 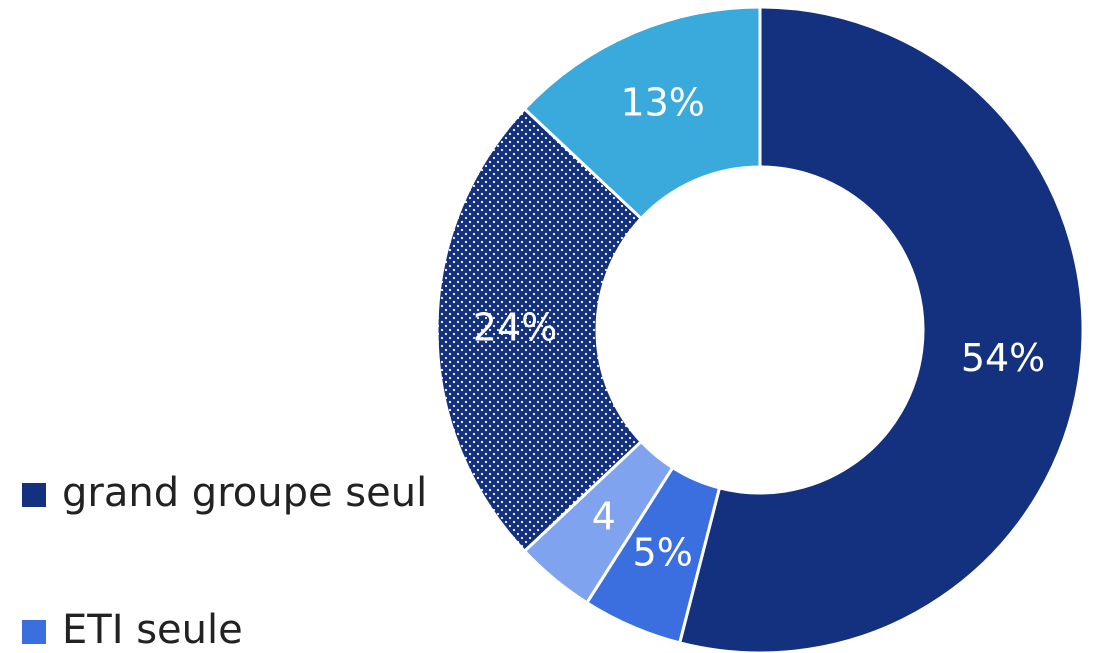 What do you see at coordinates (152, 630) in the screenshot?
I see `legend-label: ETI seule` at bounding box center [152, 630].